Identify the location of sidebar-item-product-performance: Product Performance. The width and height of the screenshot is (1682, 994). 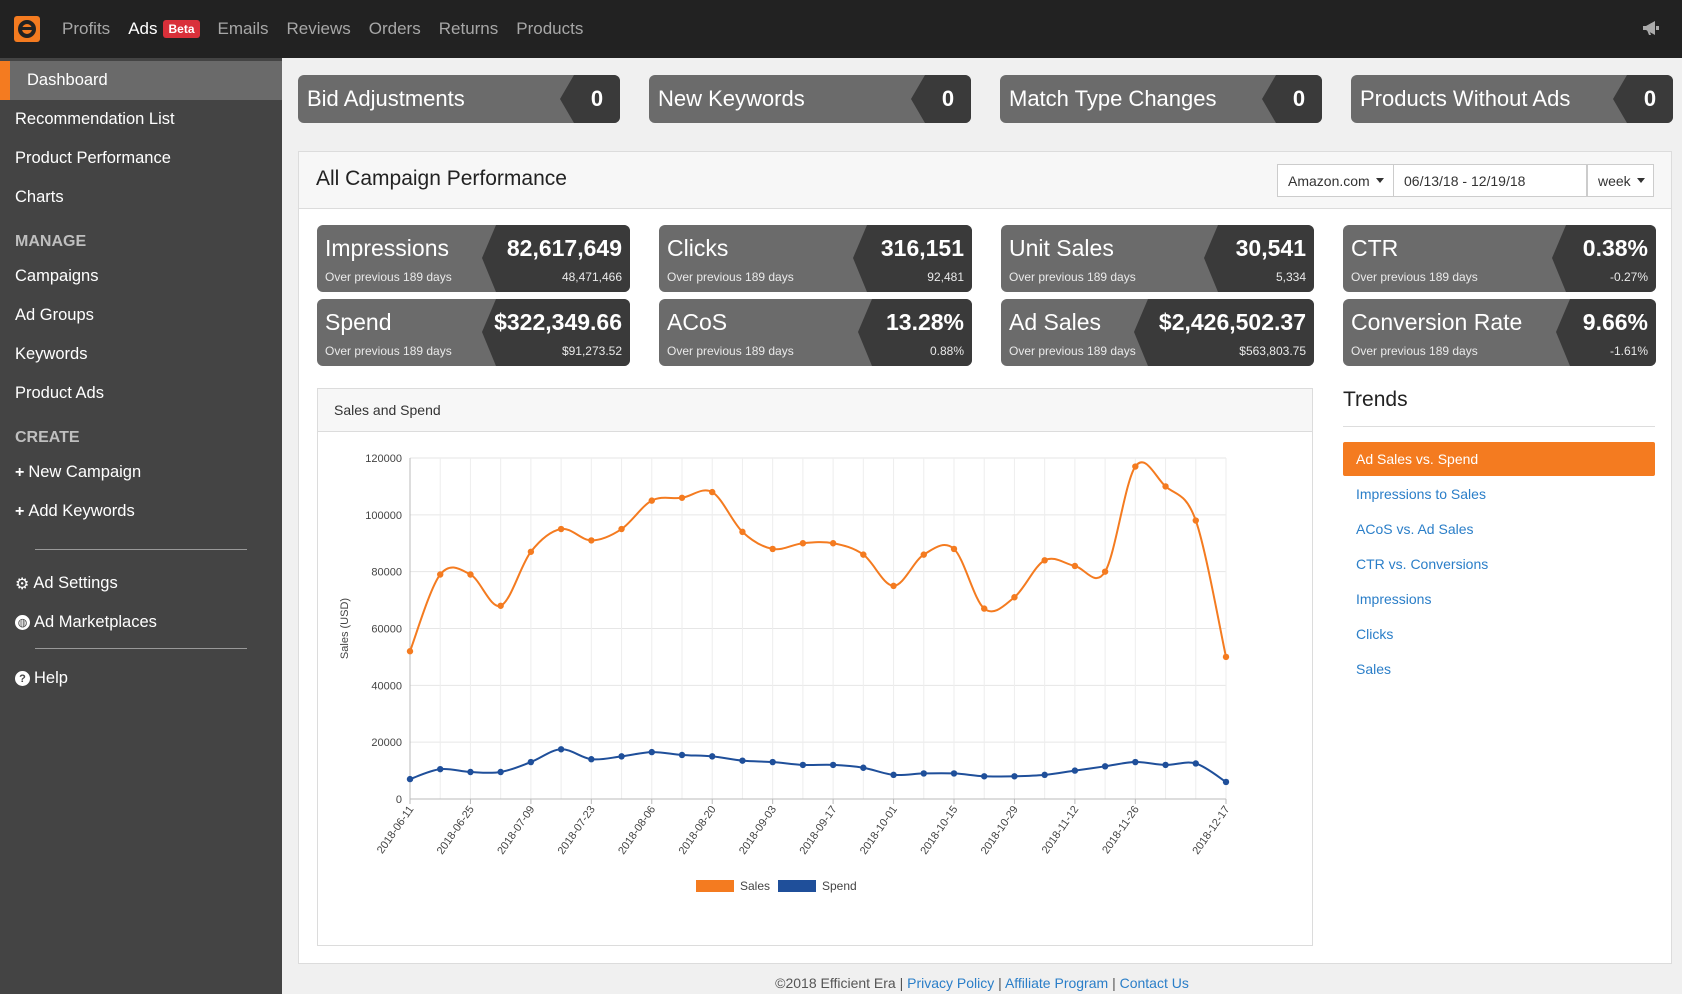
(141, 158).